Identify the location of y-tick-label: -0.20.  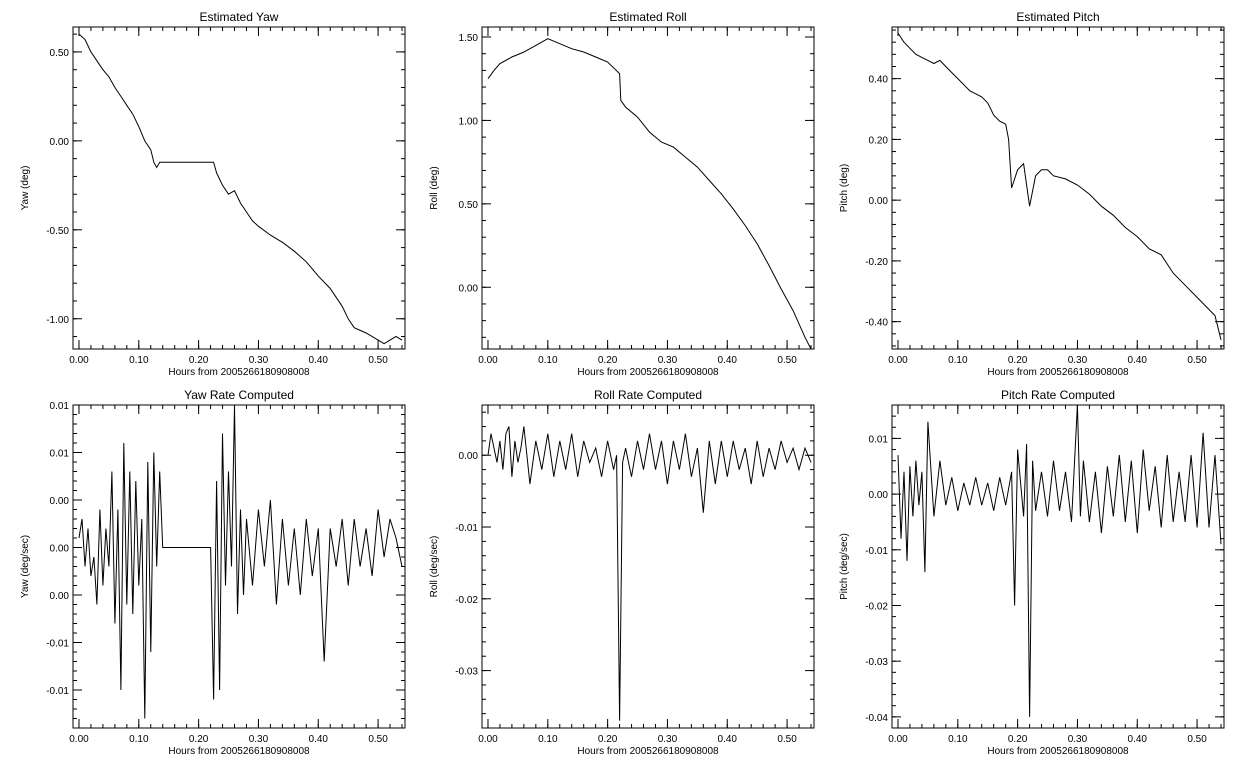
(876, 262).